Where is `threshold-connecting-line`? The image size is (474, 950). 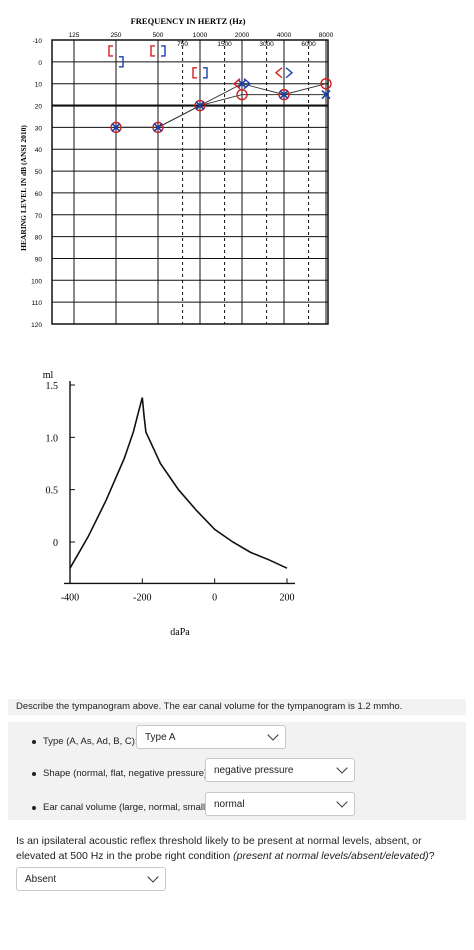
threshold-connecting-line is located at coordinates (221, 105).